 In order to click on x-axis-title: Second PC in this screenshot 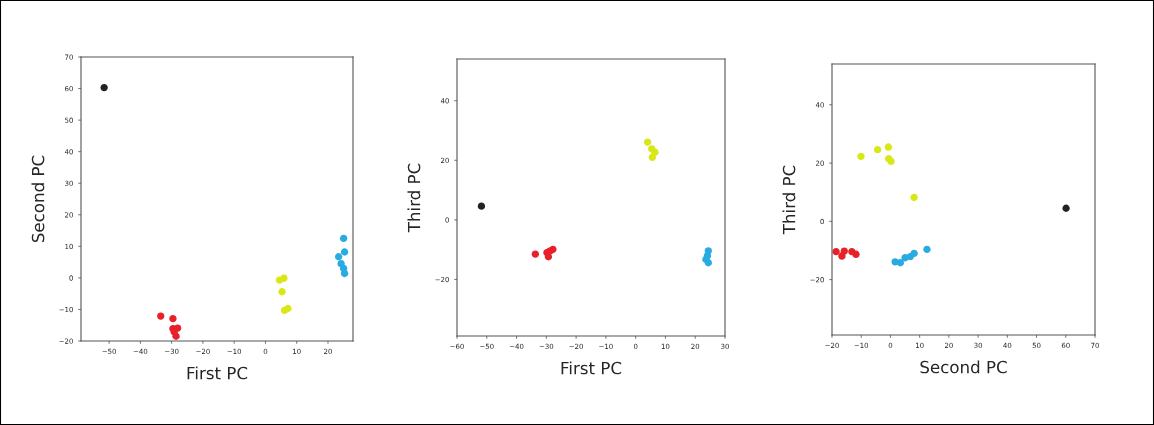, I will do `click(963, 367)`.